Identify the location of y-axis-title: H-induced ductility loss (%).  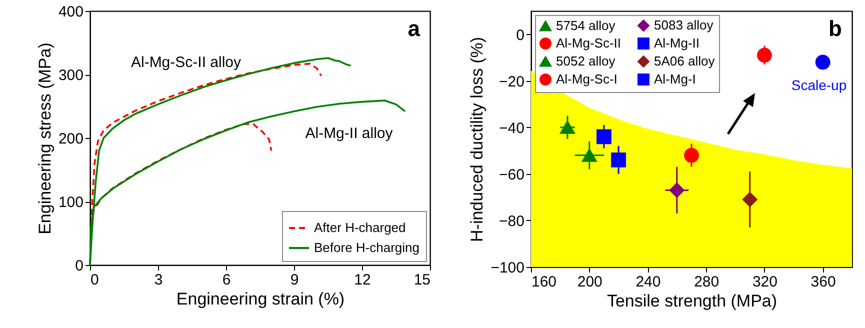
(477, 139).